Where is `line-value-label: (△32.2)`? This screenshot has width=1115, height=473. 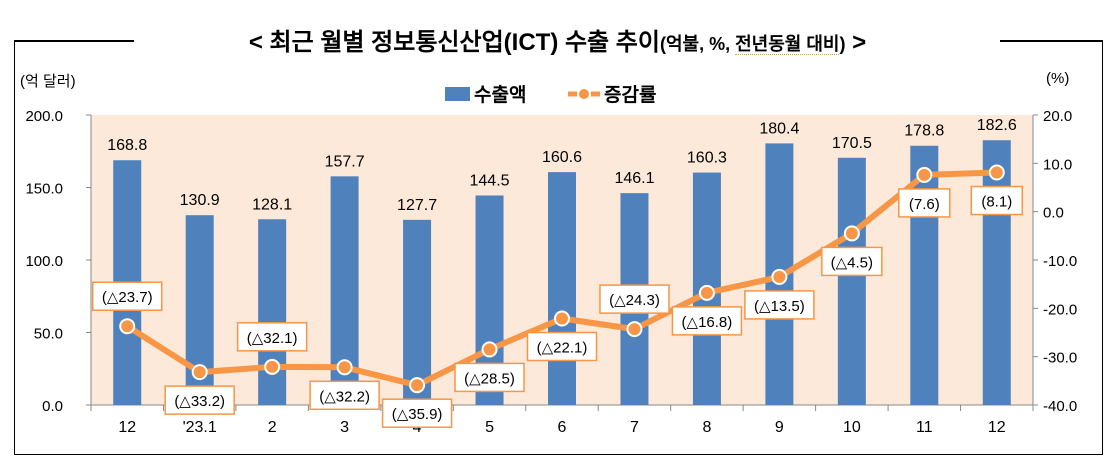 line-value-label: (△32.2) is located at coordinates (344, 396).